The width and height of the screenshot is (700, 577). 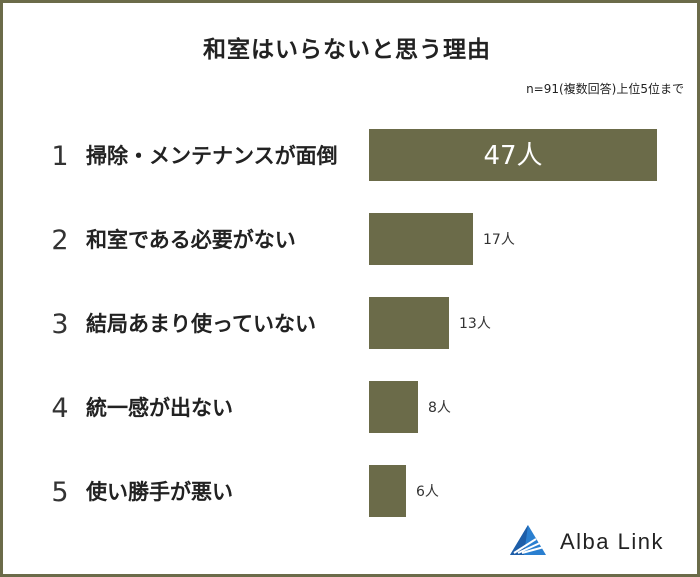 What do you see at coordinates (528, 540) in the screenshot?
I see `logo-mark-icon` at bounding box center [528, 540].